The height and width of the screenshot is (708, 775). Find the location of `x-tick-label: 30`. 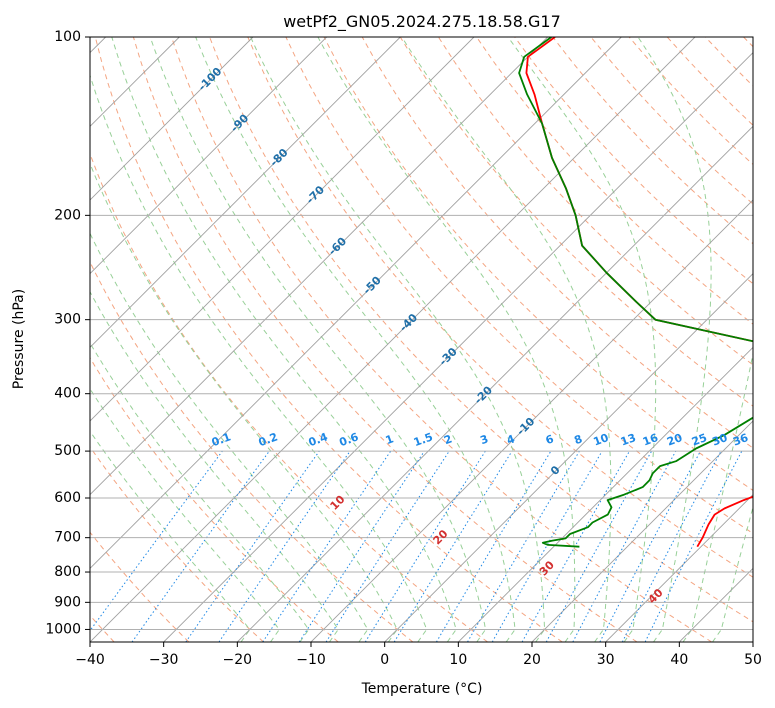

x-tick-label: 30 is located at coordinates (606, 660).